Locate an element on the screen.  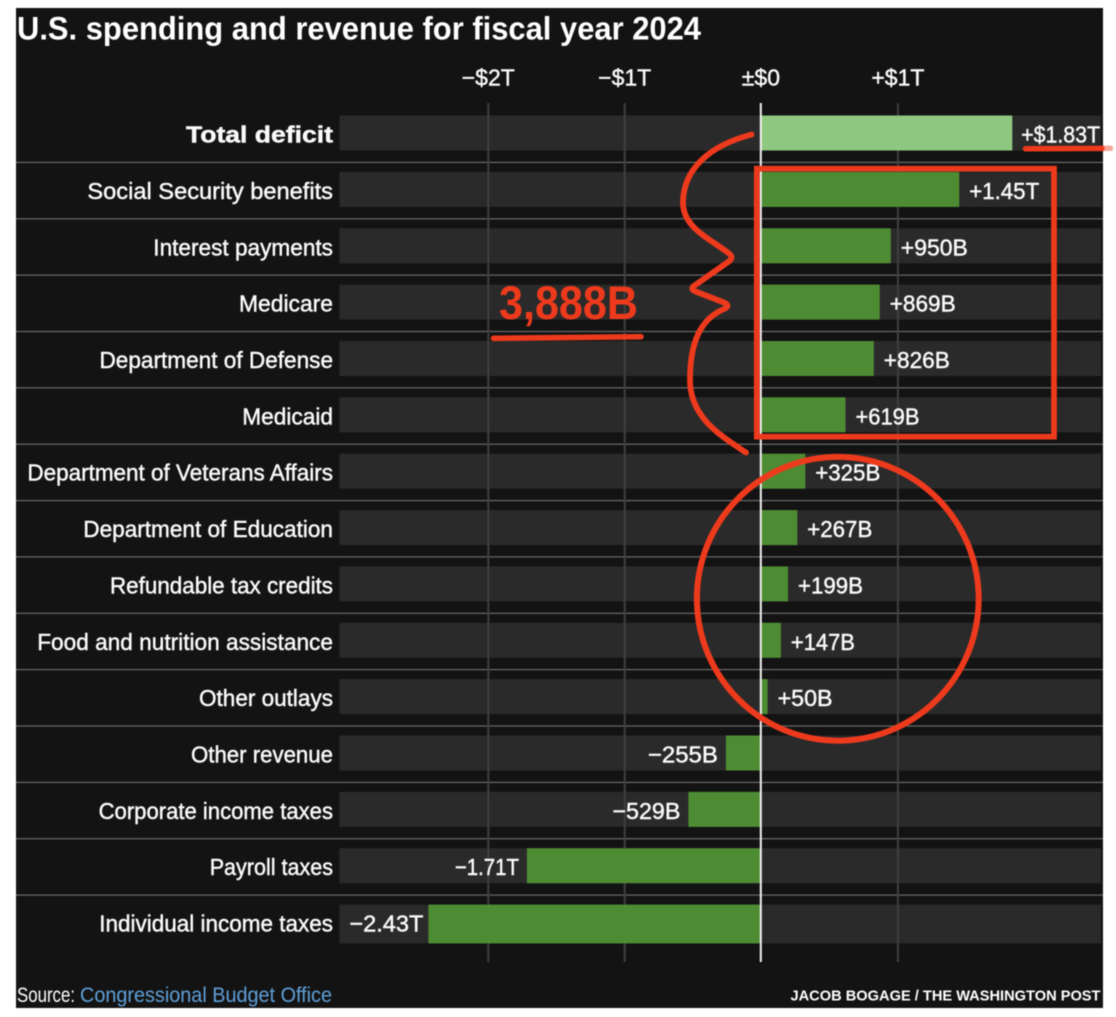
svg-text: Congressional Budget Office is located at coordinates (206, 995).